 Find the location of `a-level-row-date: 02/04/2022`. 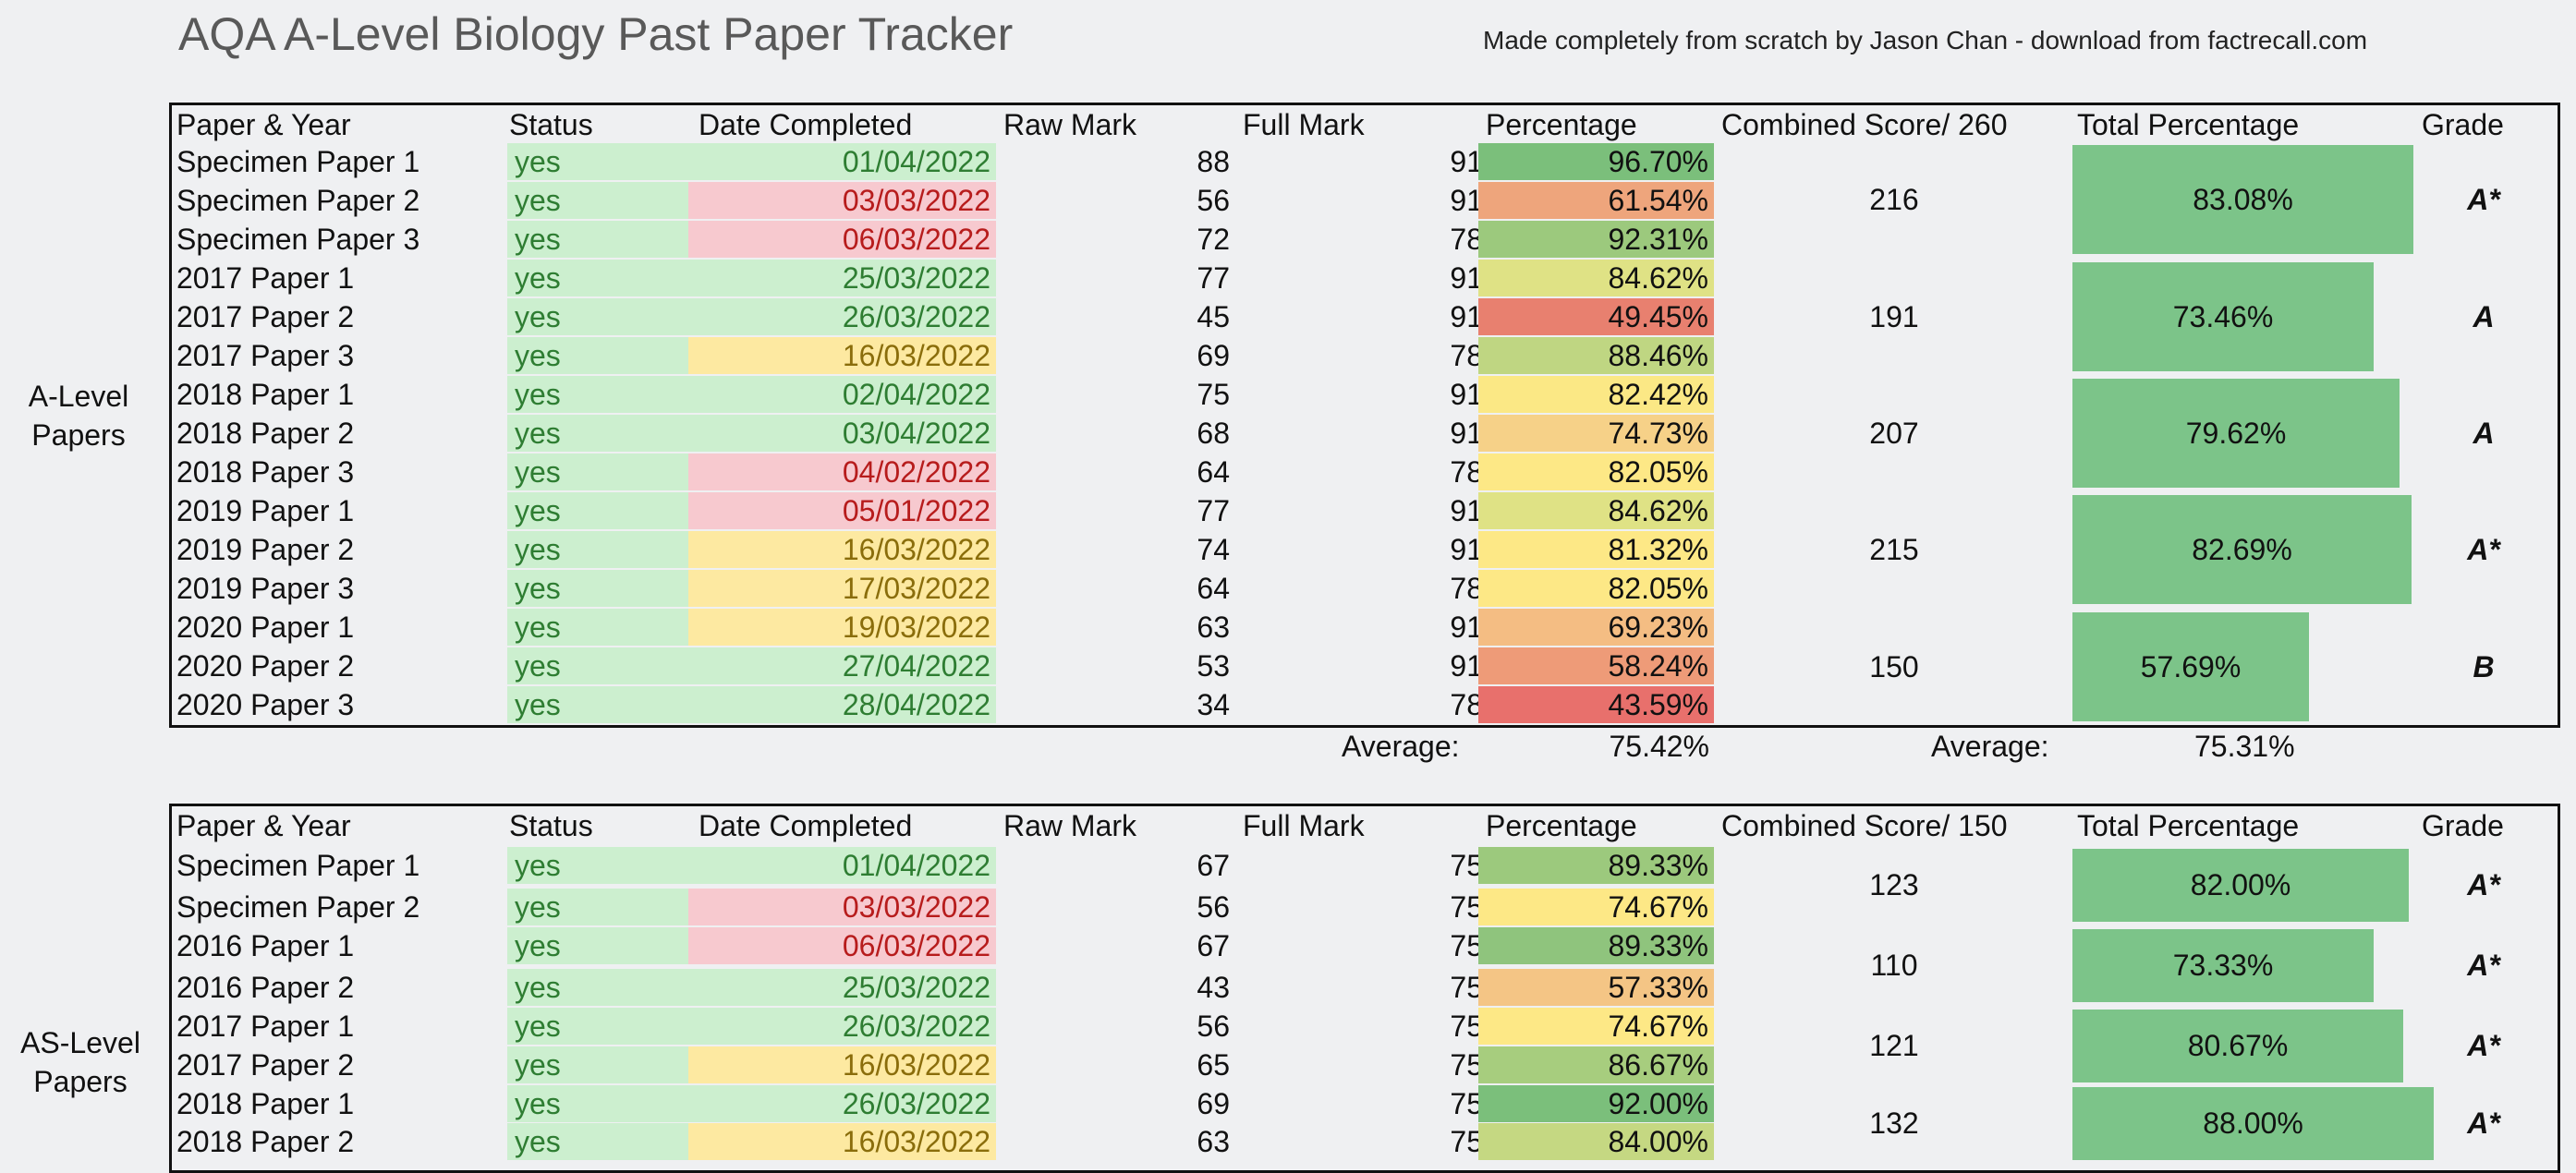

a-level-row-date: 02/04/2022 is located at coordinates (842, 395).